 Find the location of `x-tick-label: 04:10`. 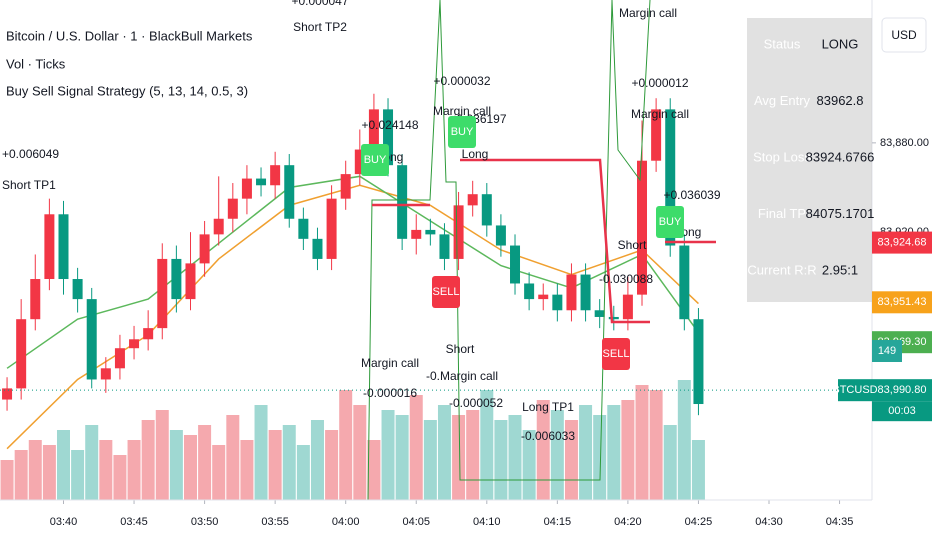

x-tick-label: 04:10 is located at coordinates (487, 522).